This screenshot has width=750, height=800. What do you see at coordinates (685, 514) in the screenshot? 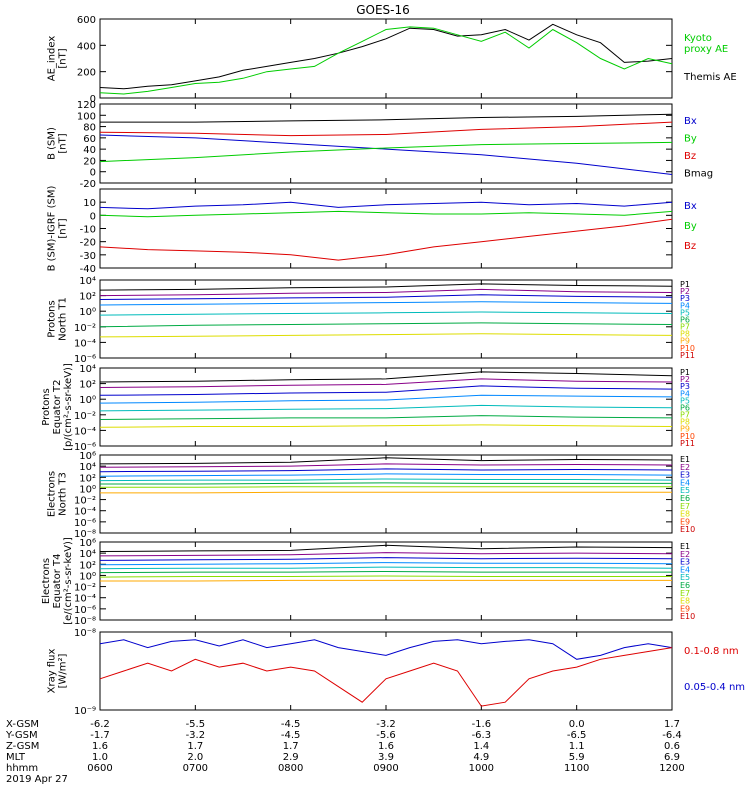
I see `legend-entry: E8` at bounding box center [685, 514].